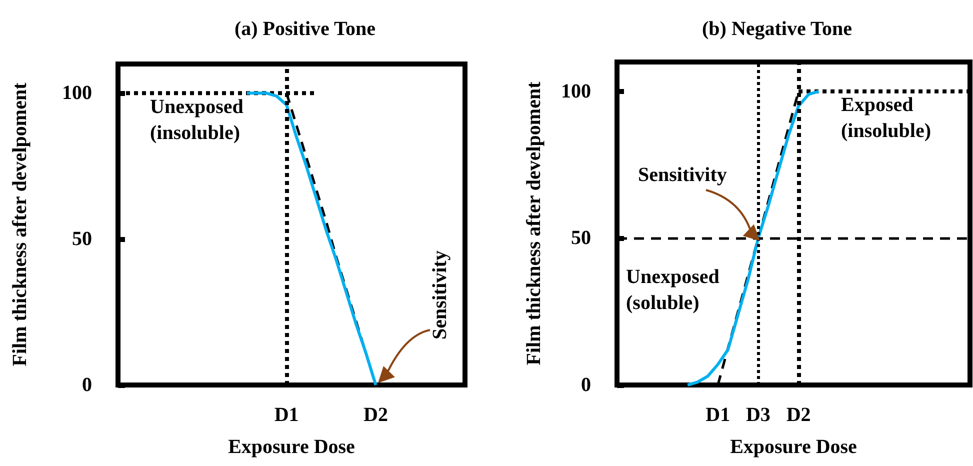 The width and height of the screenshot is (973, 466). I want to click on annotation: Exposed (insoluble), so click(886, 118).